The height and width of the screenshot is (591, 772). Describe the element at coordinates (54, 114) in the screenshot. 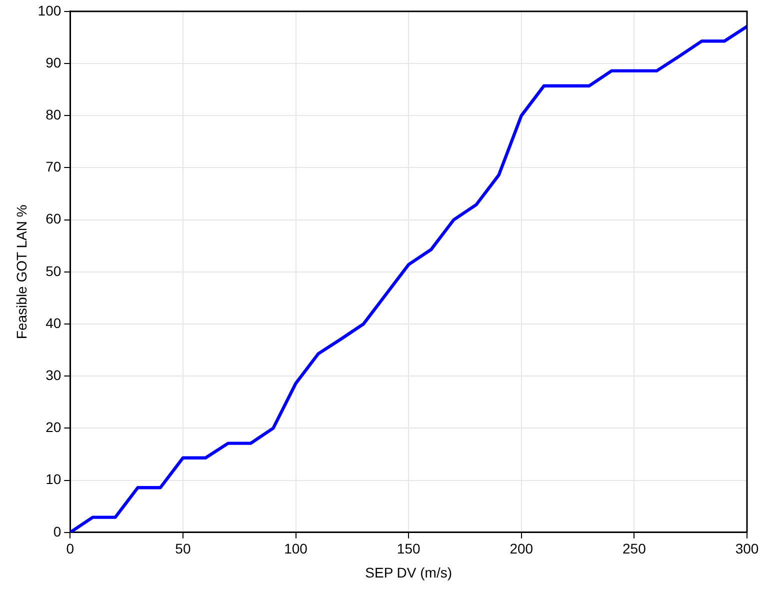

I see `y-tick-label: 80` at that location.